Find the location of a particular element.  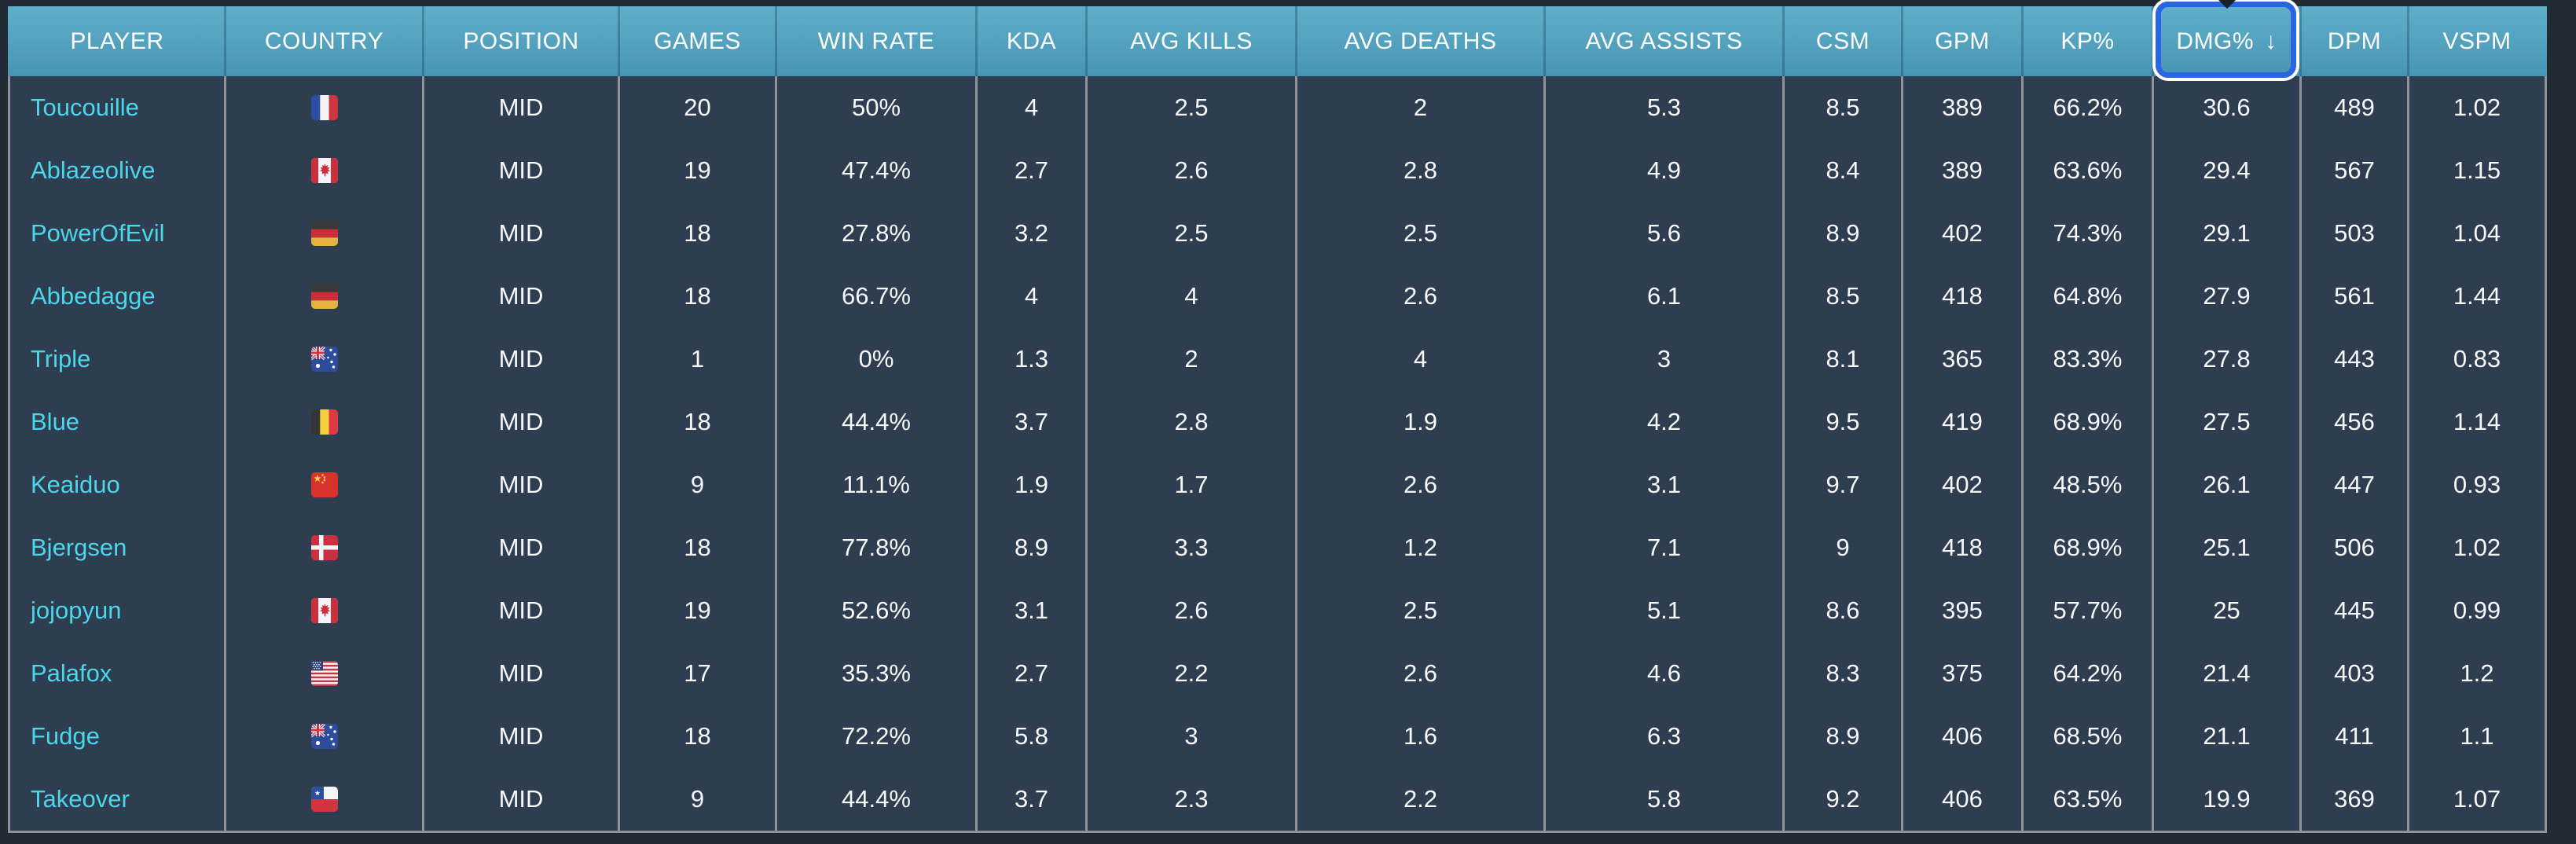

column-header-position: POSITION is located at coordinates (522, 41).